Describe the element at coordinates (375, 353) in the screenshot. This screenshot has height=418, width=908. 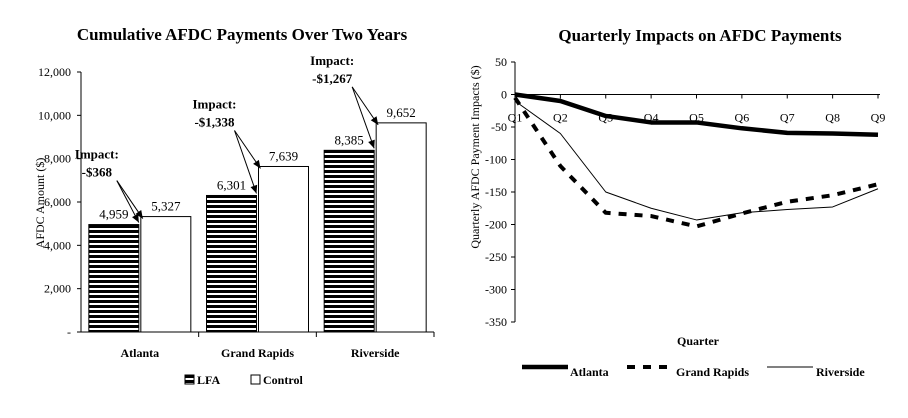
I see `bar-chart-category-label-riverside: Riverside` at that location.